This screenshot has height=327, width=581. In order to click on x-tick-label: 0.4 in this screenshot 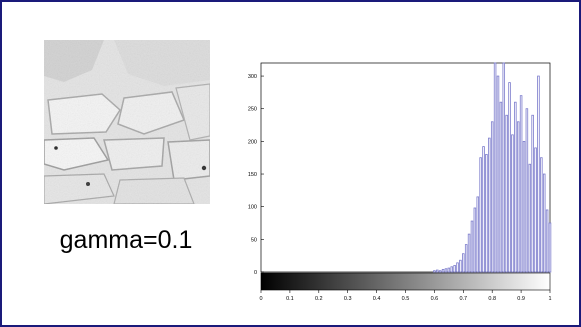, I will do `click(377, 299)`.